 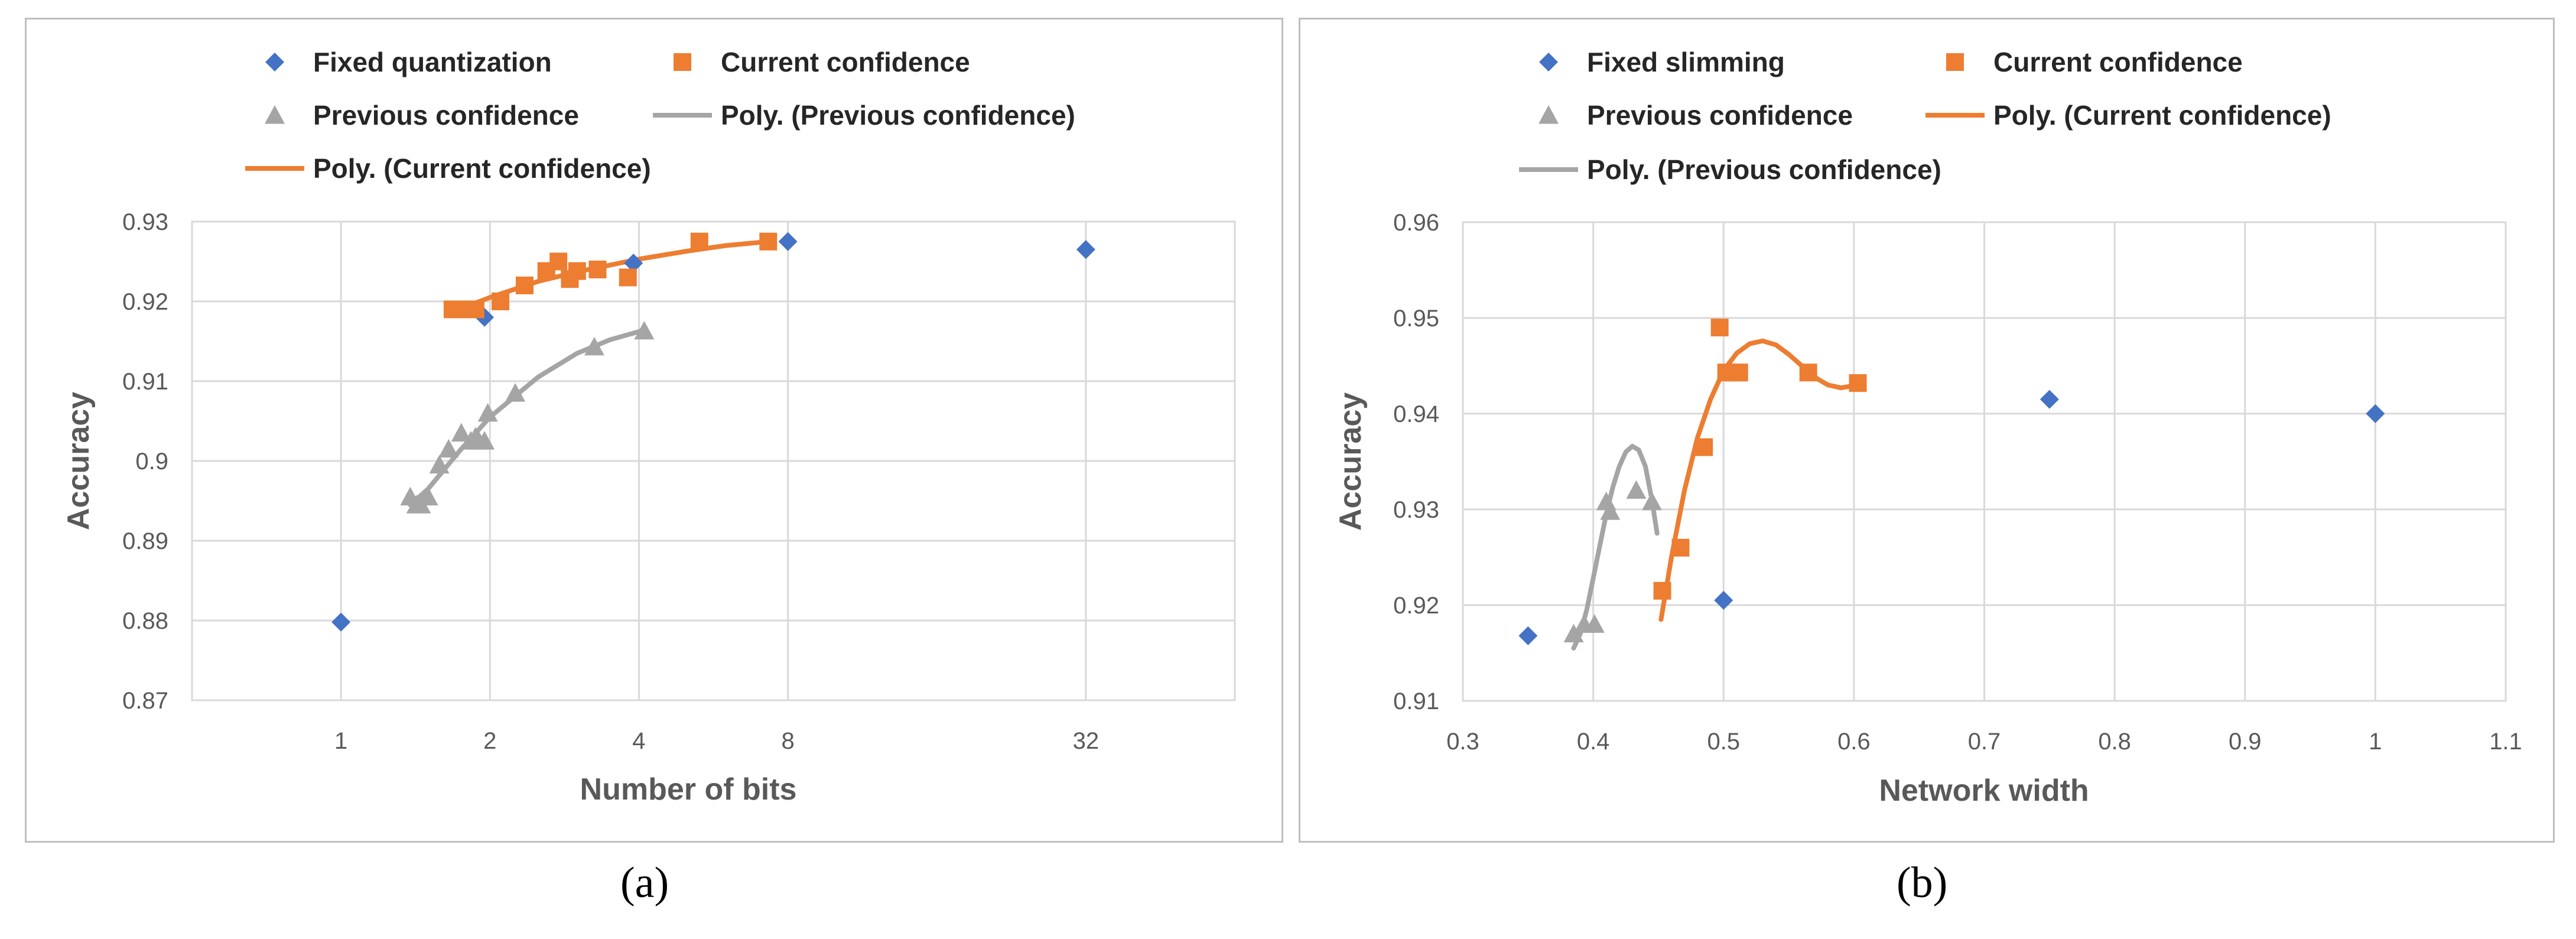 I want to click on series-group-a, so click(x=713, y=432).